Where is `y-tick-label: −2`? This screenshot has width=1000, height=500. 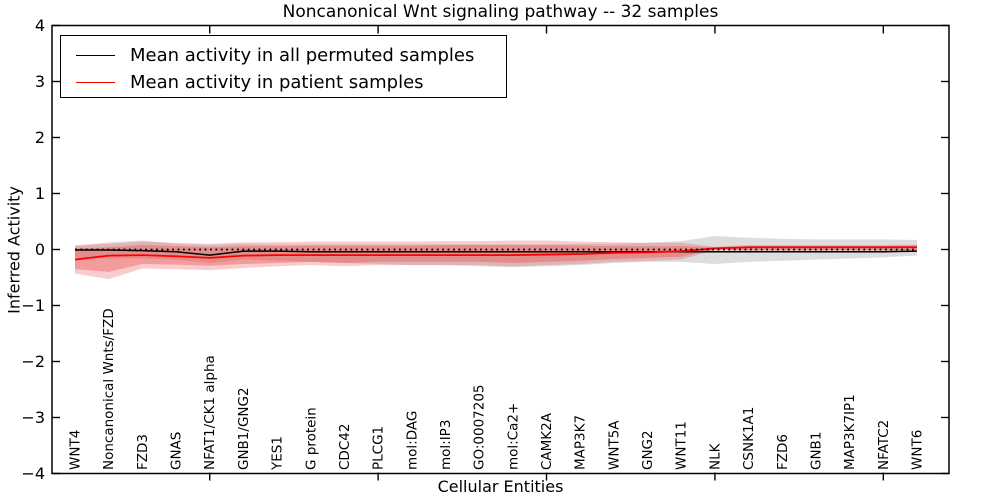
y-tick-label: −2 is located at coordinates (33, 361).